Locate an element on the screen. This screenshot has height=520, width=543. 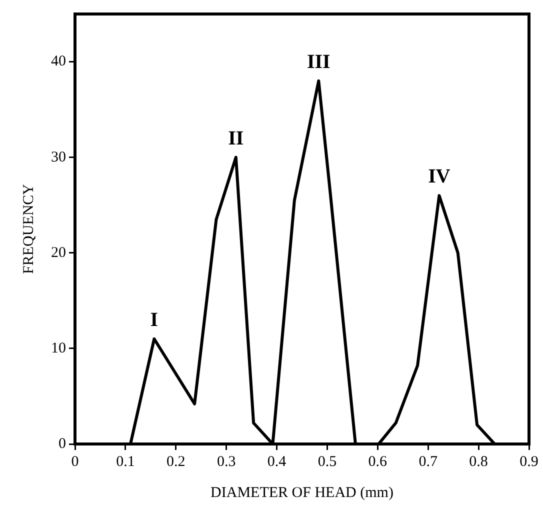
annotation: IV is located at coordinates (439, 177).